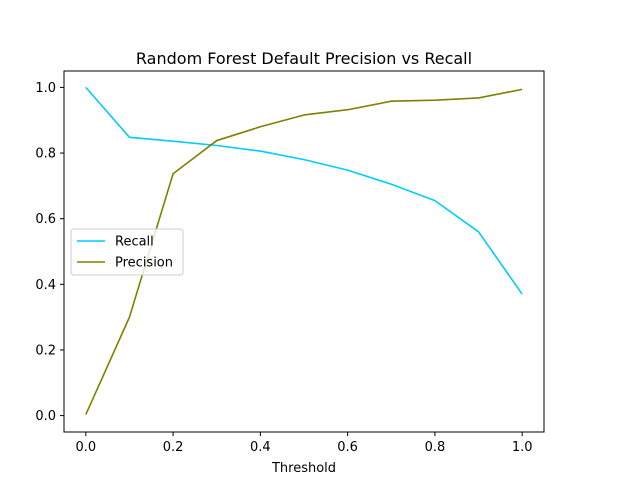  What do you see at coordinates (45, 285) in the screenshot?
I see `y-tick-label: 0.4` at bounding box center [45, 285].